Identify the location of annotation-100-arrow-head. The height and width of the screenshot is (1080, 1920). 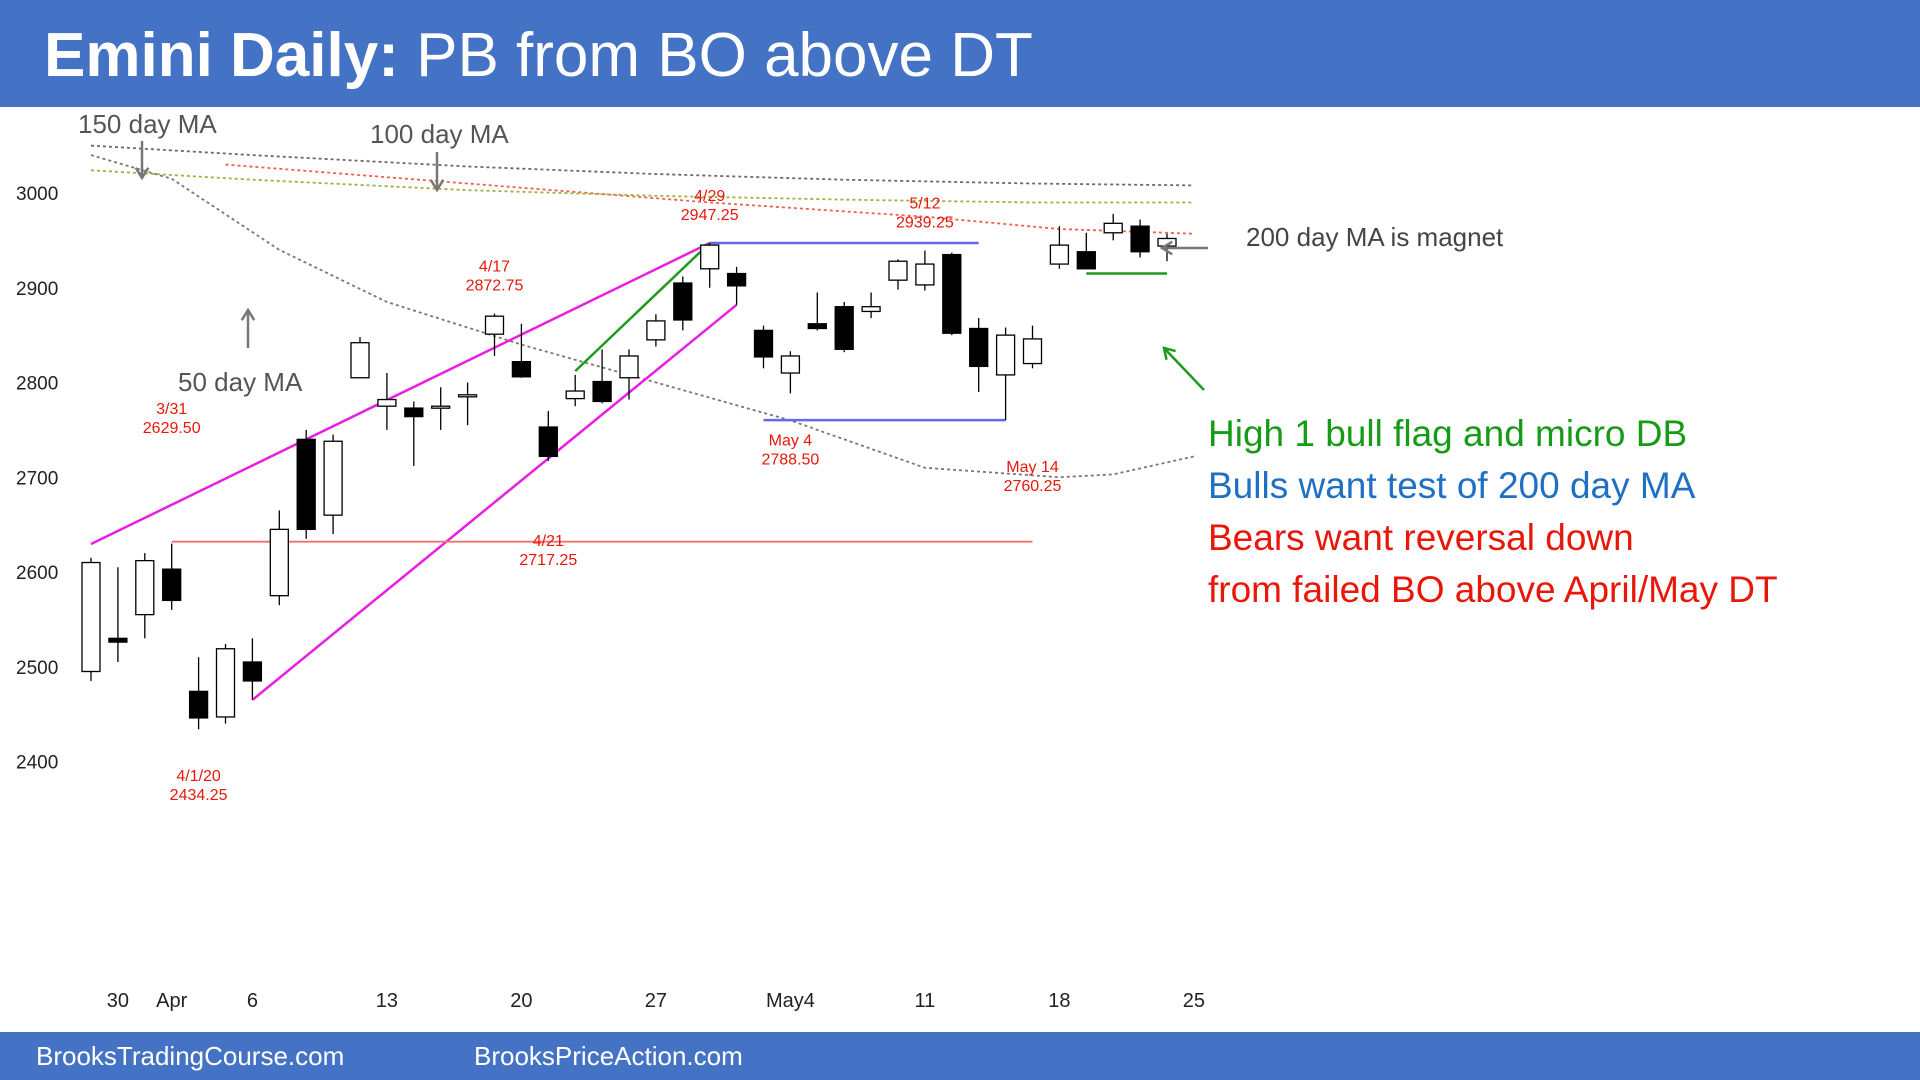
(437, 186).